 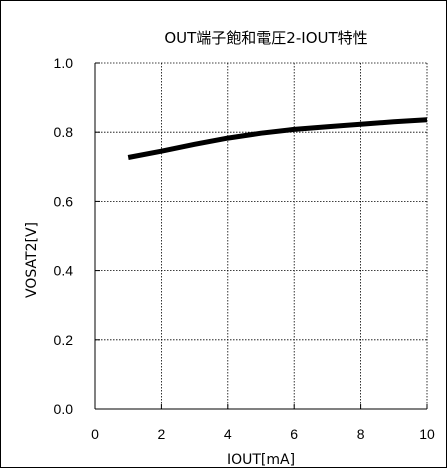 What do you see at coordinates (64, 340) in the screenshot?
I see `y-tick-label: 0.2` at bounding box center [64, 340].